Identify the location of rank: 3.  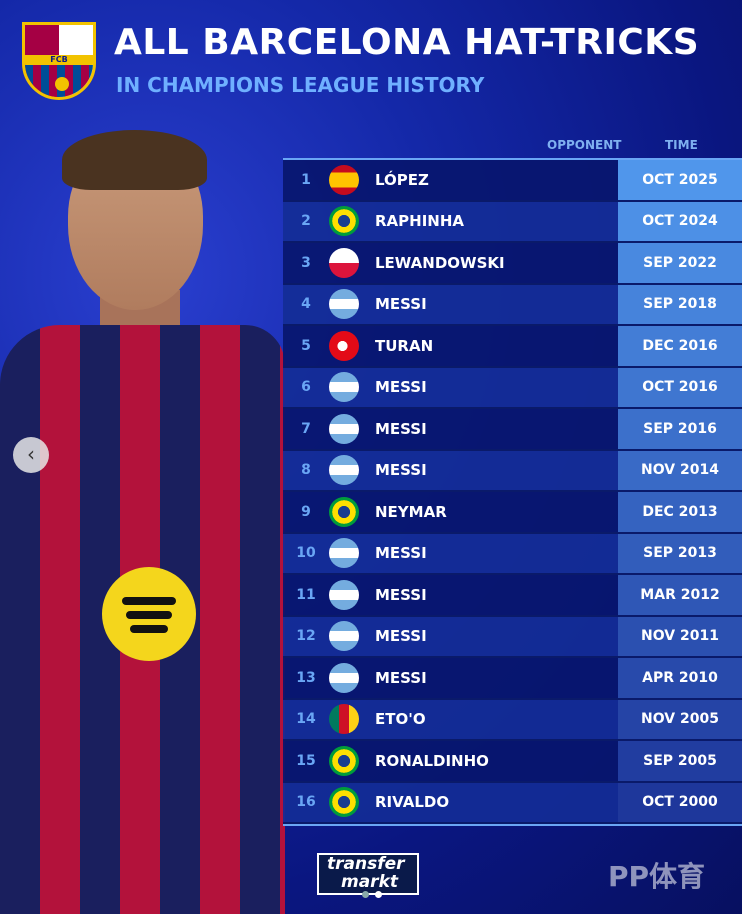
(306, 262).